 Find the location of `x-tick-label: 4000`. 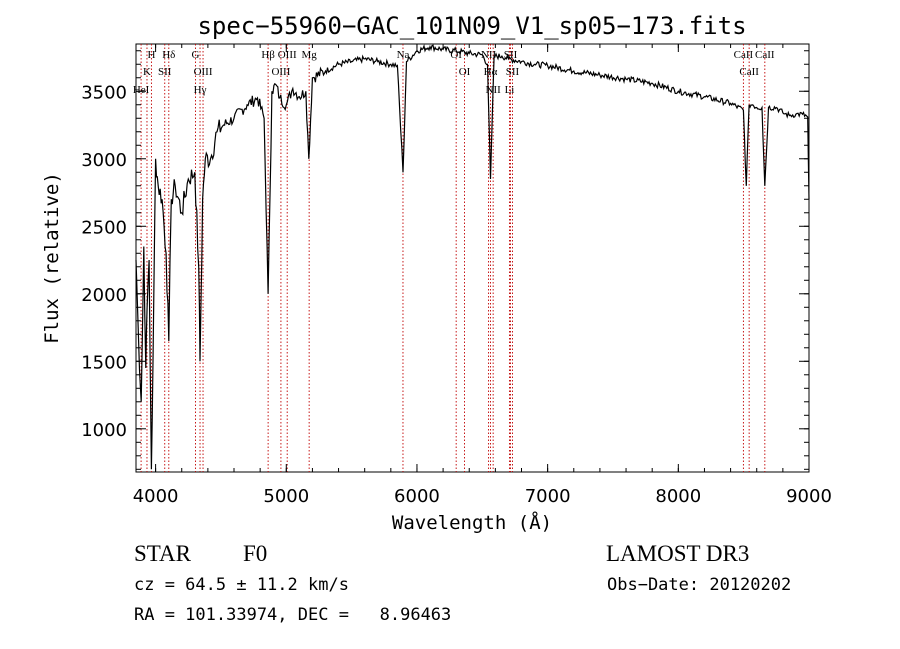

x-tick-label: 4000 is located at coordinates (156, 496).